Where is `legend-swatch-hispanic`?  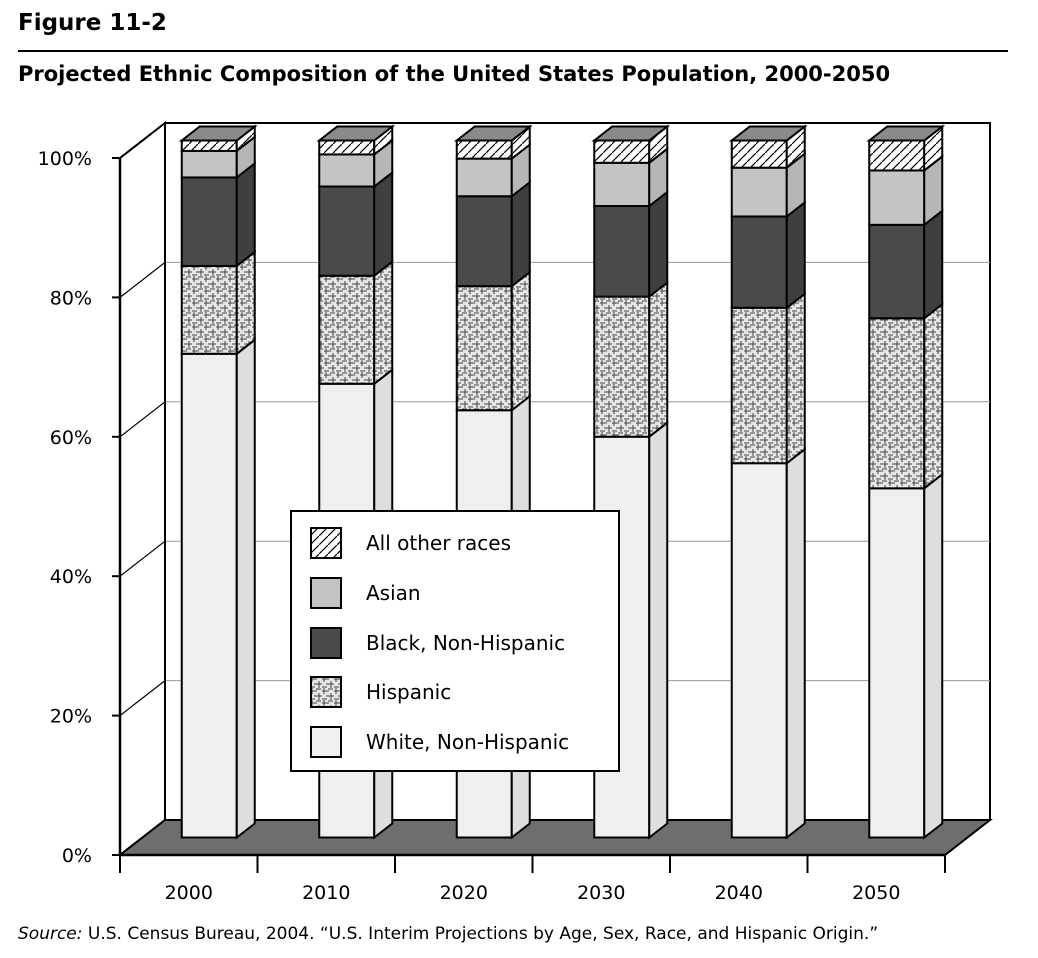 legend-swatch-hispanic is located at coordinates (326, 692).